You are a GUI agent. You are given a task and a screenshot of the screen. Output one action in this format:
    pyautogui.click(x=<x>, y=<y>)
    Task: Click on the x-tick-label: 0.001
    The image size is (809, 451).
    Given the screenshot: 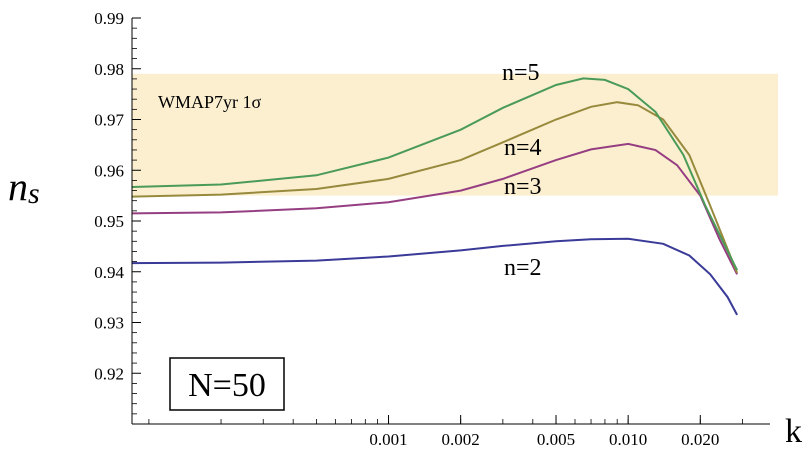 What is the action you would take?
    pyautogui.click(x=388, y=439)
    